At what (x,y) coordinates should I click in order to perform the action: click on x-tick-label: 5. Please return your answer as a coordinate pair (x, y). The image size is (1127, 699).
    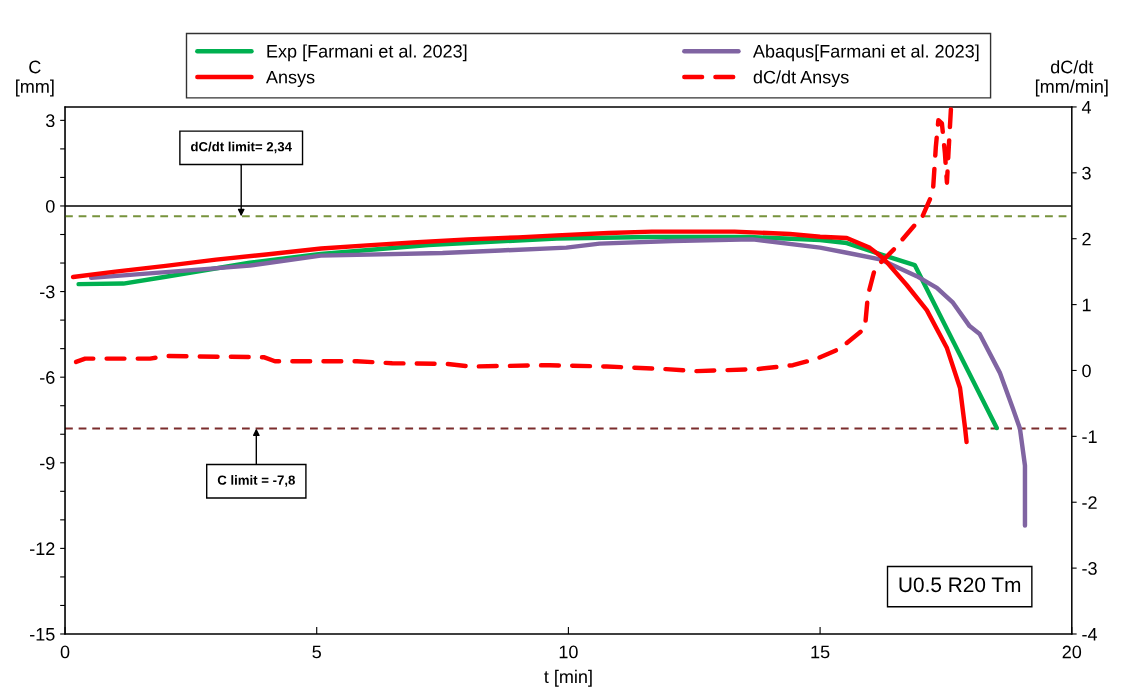
    Looking at the image, I should click on (316, 652).